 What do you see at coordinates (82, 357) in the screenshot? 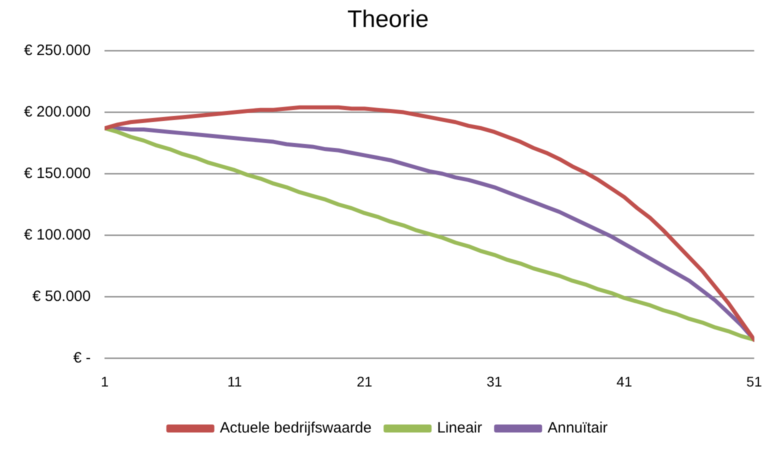
I see `y-tick-label: € -` at bounding box center [82, 357].